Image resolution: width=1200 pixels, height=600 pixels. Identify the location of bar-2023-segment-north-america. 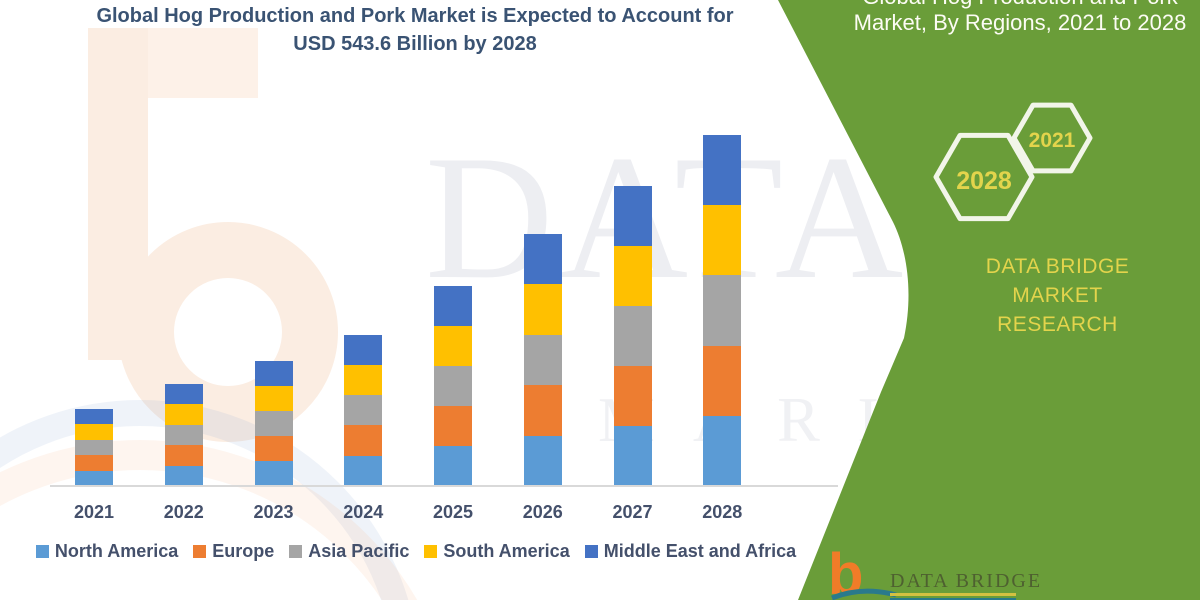
(273, 473).